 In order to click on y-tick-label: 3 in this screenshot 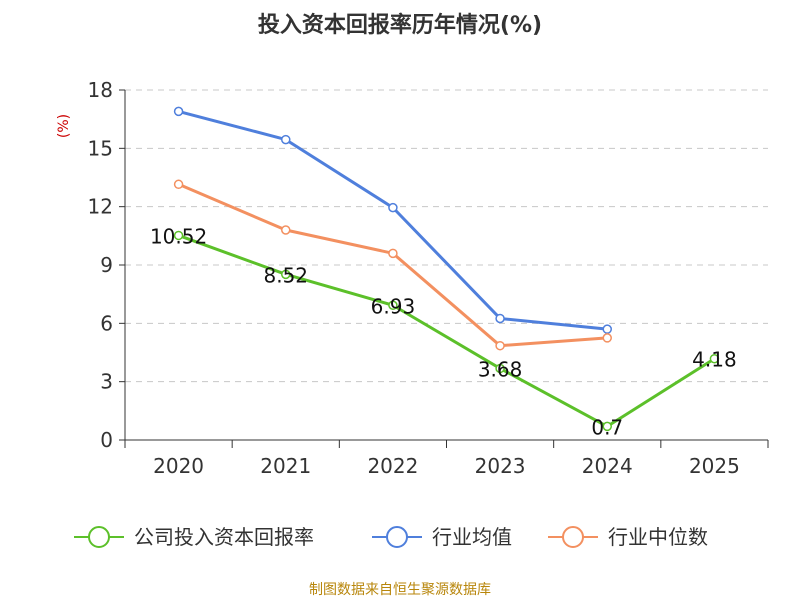, I will do `click(106, 382)`.